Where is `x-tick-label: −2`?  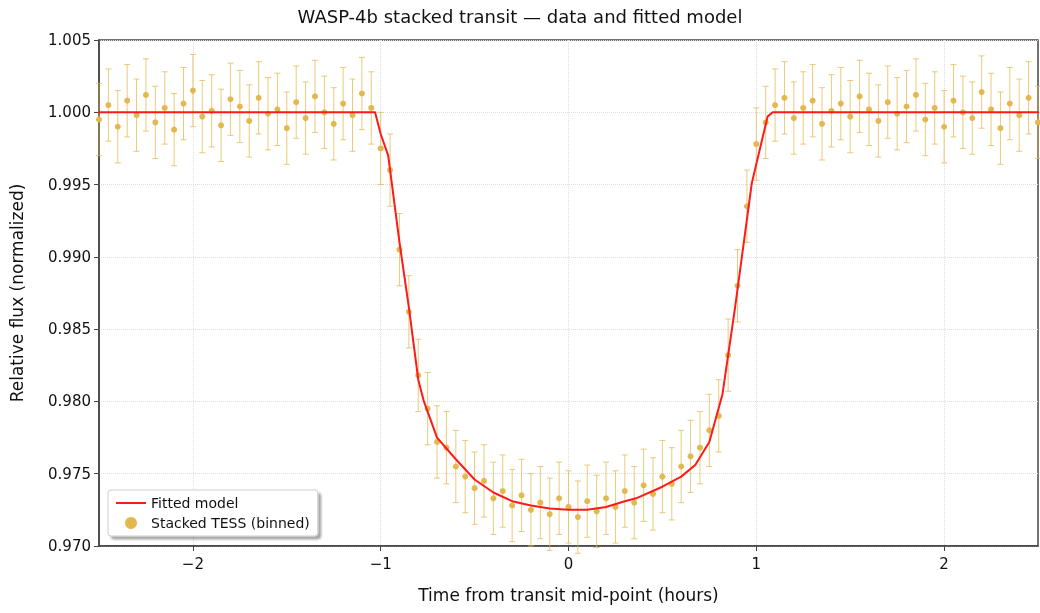 x-tick-label: −2 is located at coordinates (192, 563).